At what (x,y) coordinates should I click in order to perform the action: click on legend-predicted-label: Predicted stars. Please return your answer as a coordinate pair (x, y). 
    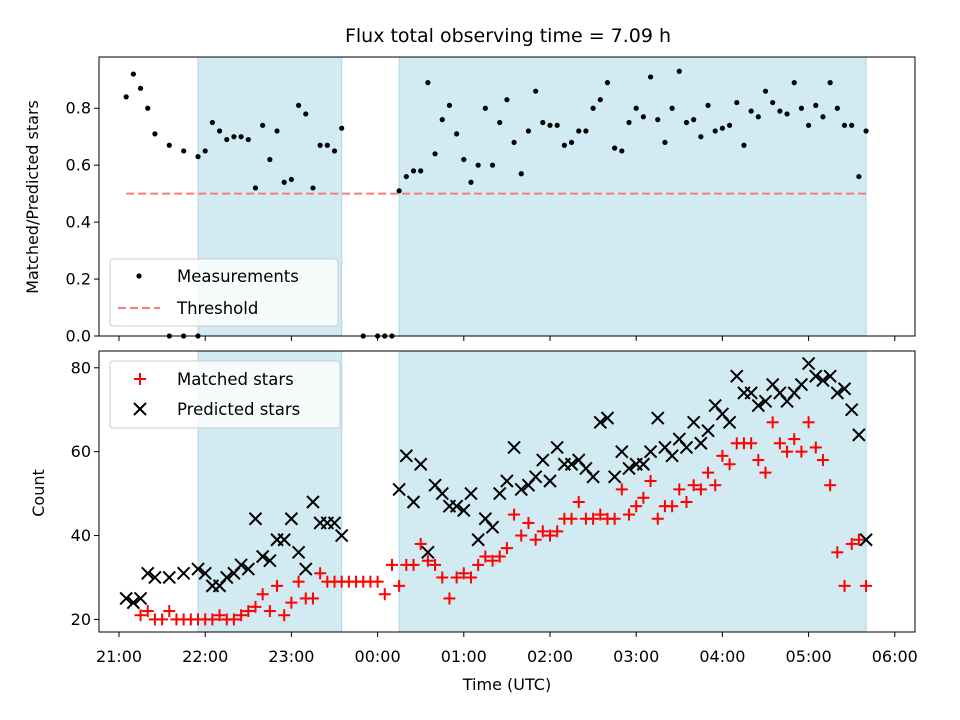
    Looking at the image, I should click on (238, 409).